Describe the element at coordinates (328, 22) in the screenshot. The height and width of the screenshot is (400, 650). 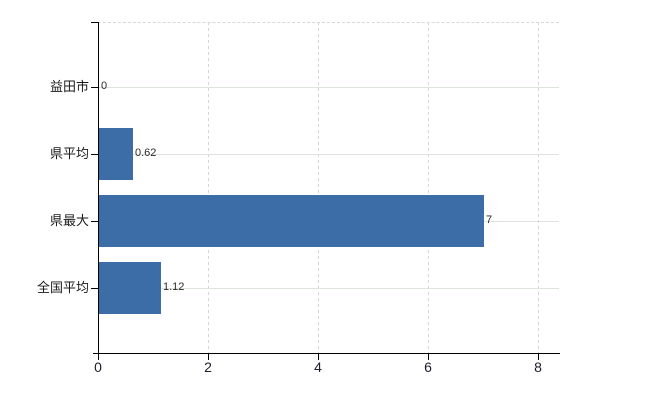
I see `plot-top-border` at that location.